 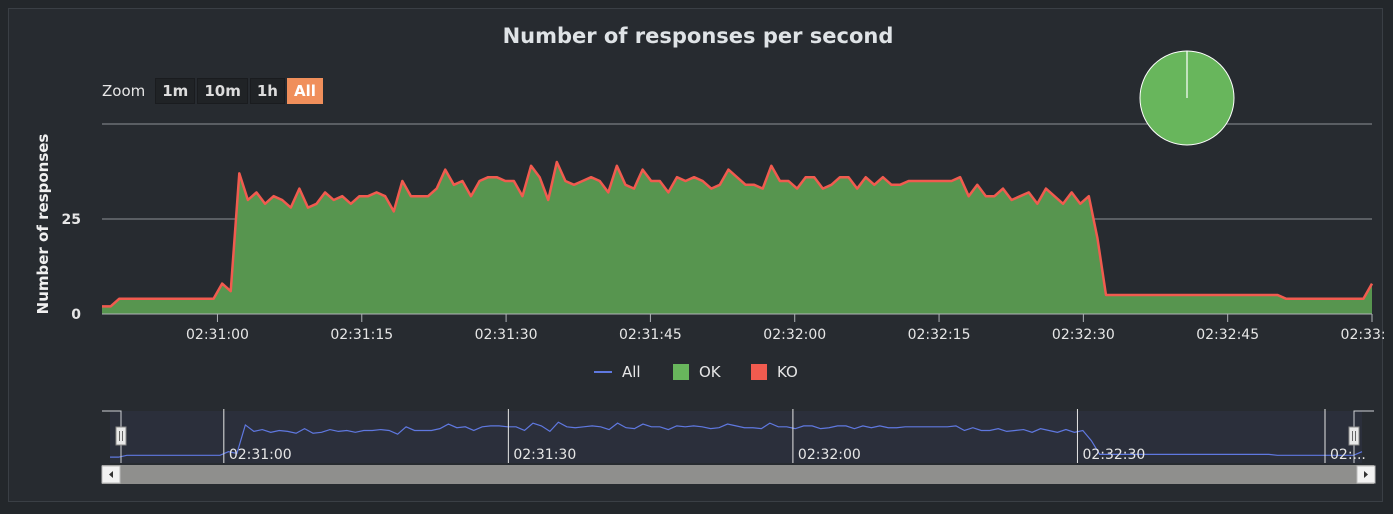 I want to click on zoom-controls: Zoom 1m 10m 1h All, so click(x=212, y=91).